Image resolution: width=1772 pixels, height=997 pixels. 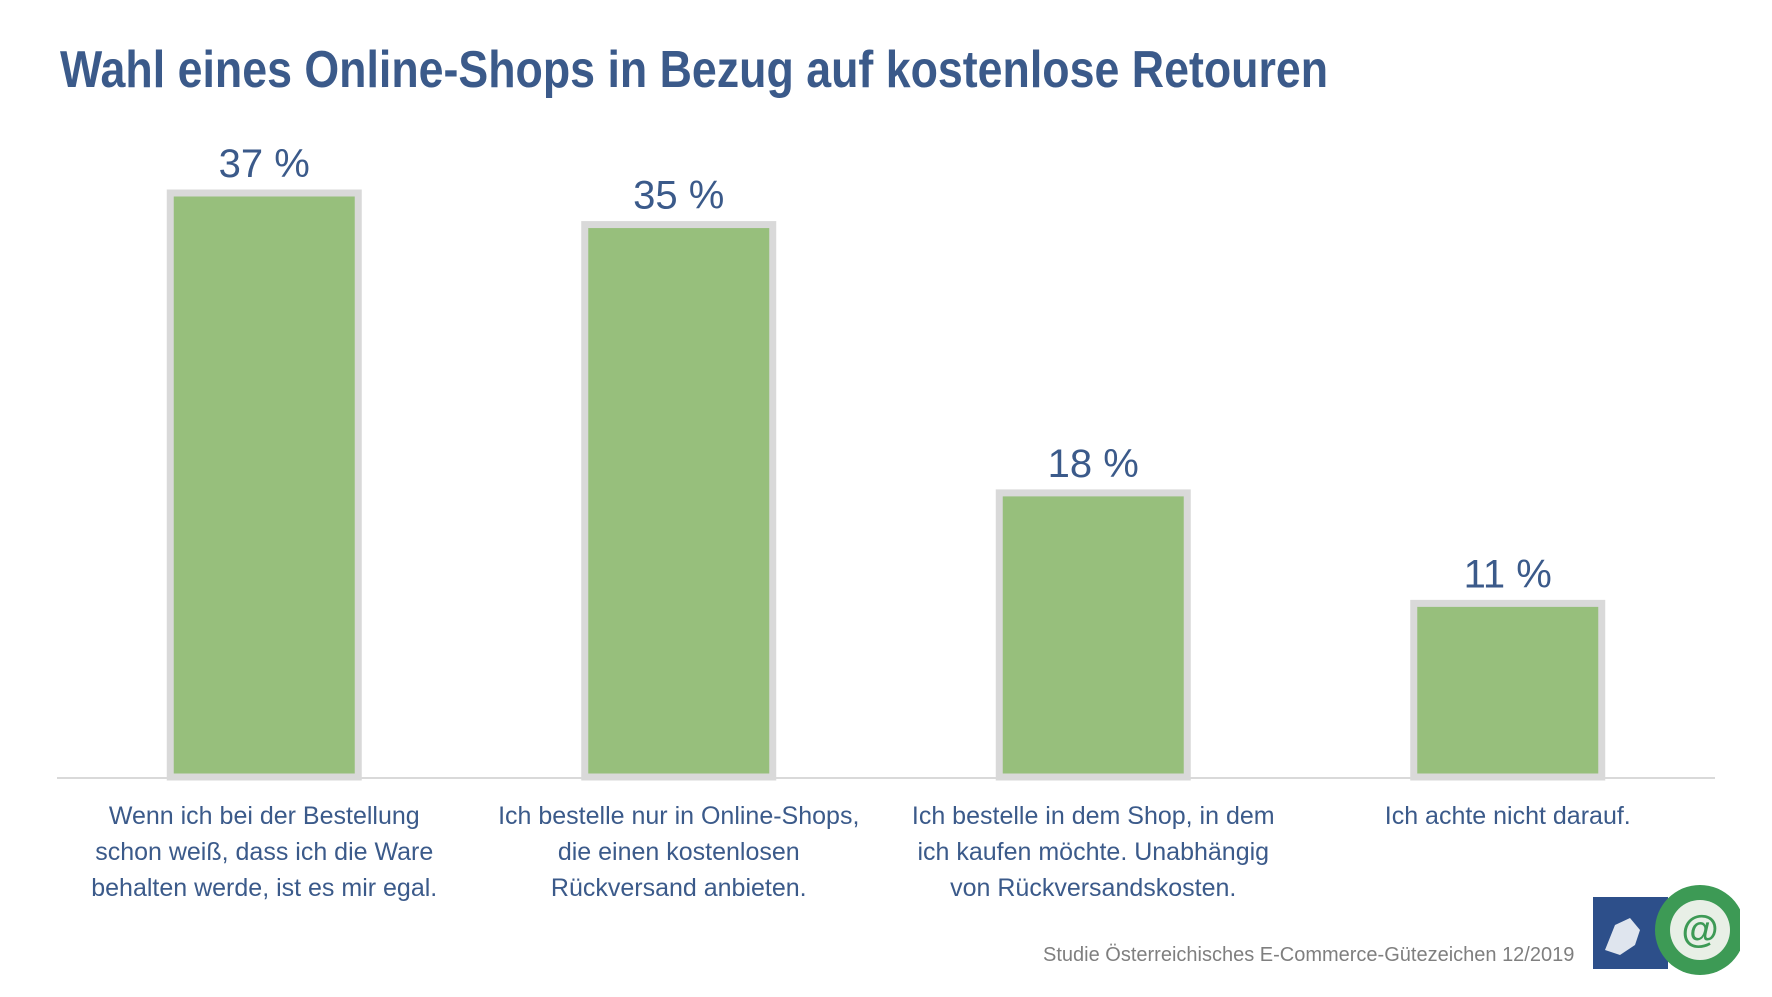 I want to click on data-label: 18 %, so click(x=1093, y=464).